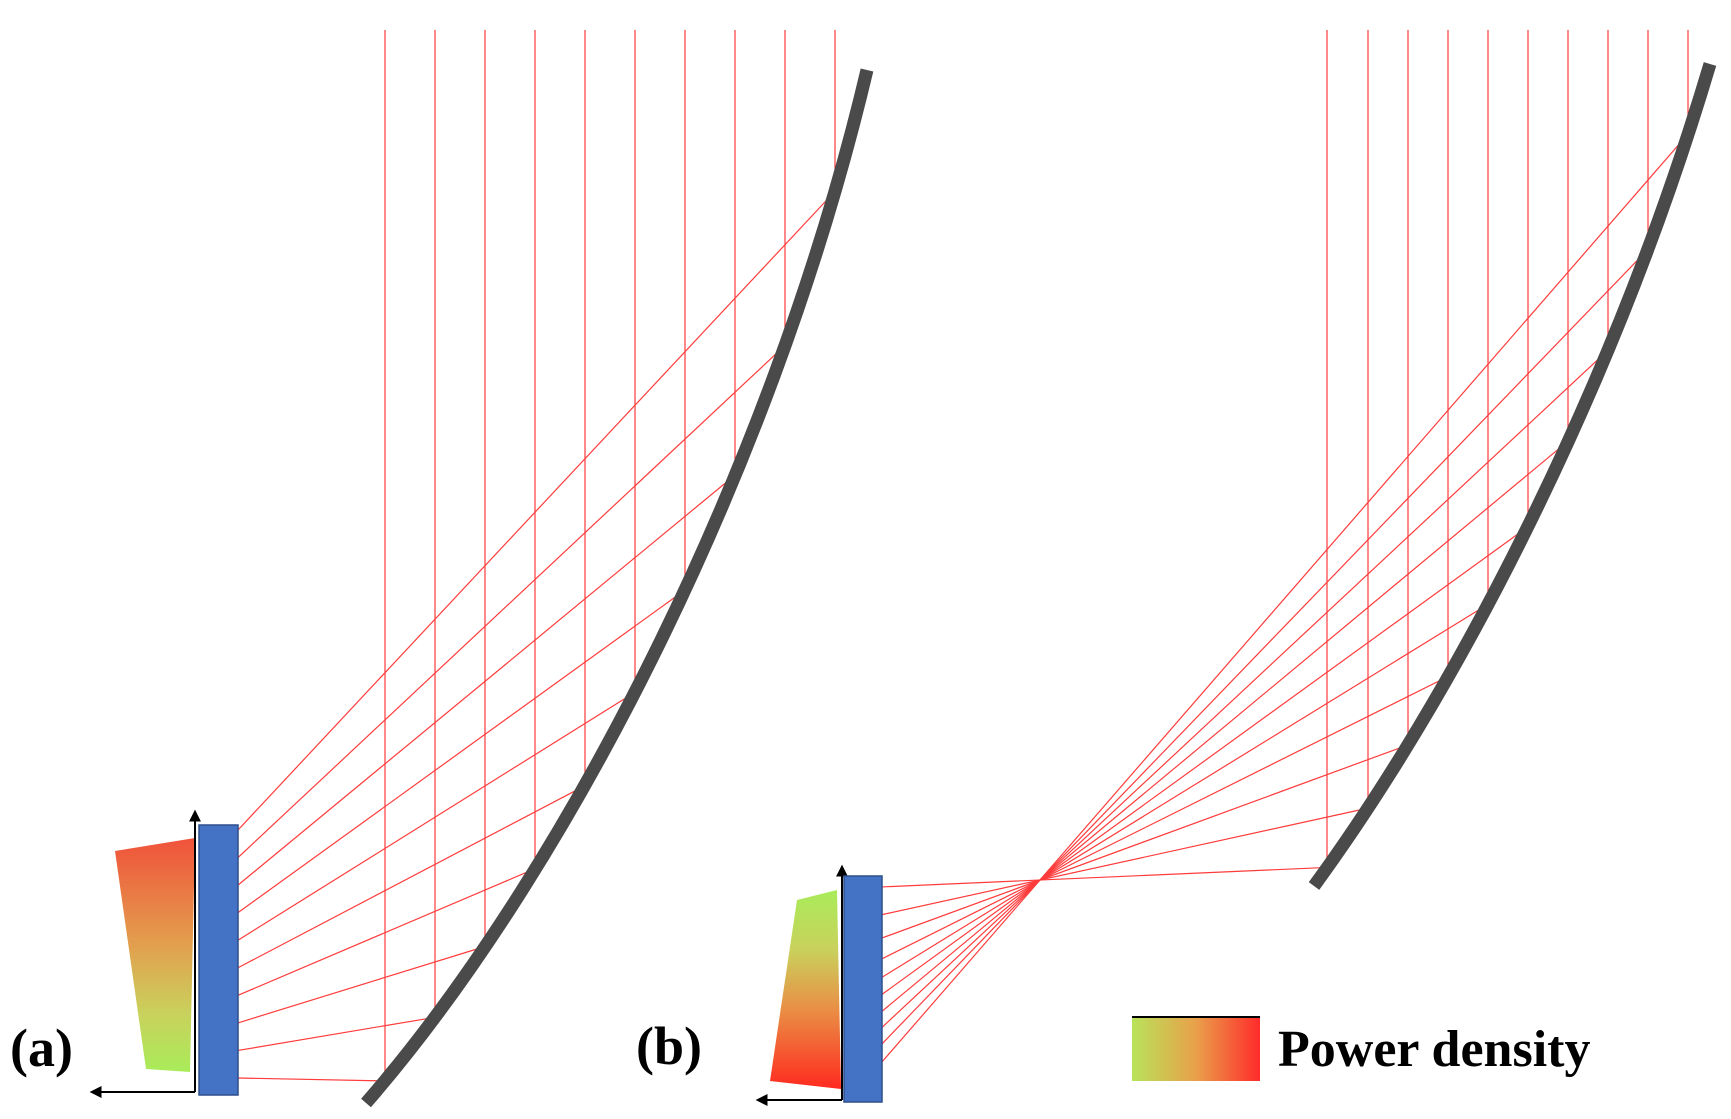  What do you see at coordinates (805, 989) in the screenshot?
I see `flux-profile-b` at bounding box center [805, 989].